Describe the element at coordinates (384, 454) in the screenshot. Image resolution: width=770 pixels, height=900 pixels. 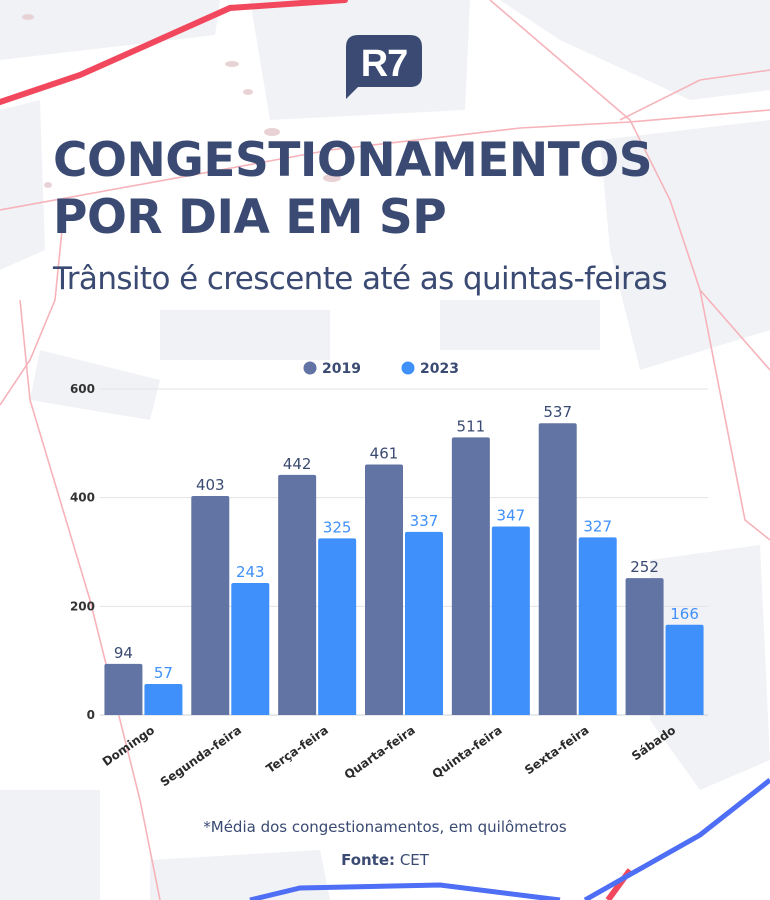
I see `data-label-2019: 461` at that location.